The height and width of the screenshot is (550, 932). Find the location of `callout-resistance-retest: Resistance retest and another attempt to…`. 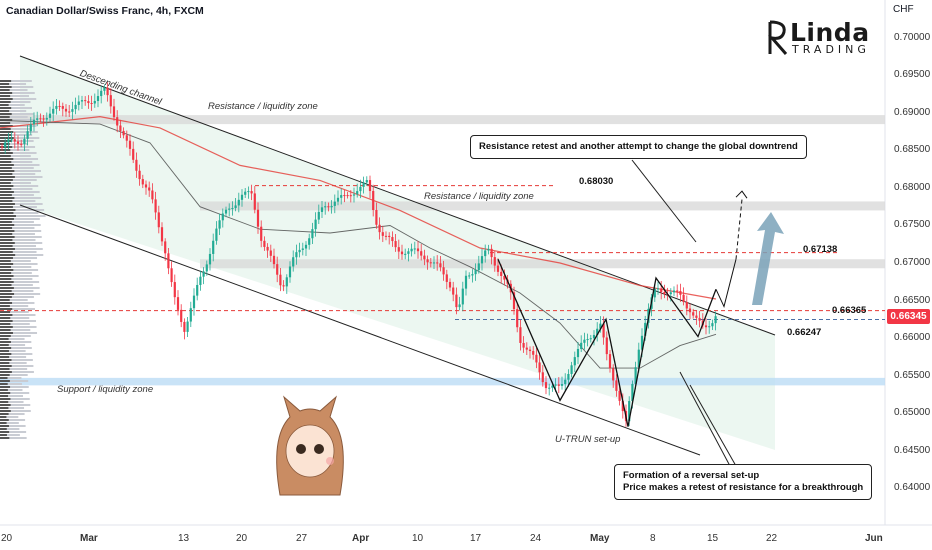

callout-resistance-retest: Resistance retest and another attempt to… is located at coordinates (638, 147).